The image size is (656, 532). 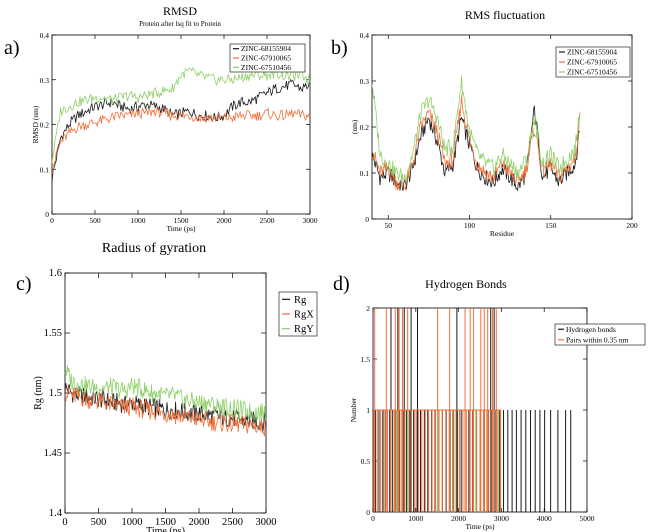 What do you see at coordinates (53, 333) in the screenshot?
I see `y-tick-label: 1.55` at bounding box center [53, 333].